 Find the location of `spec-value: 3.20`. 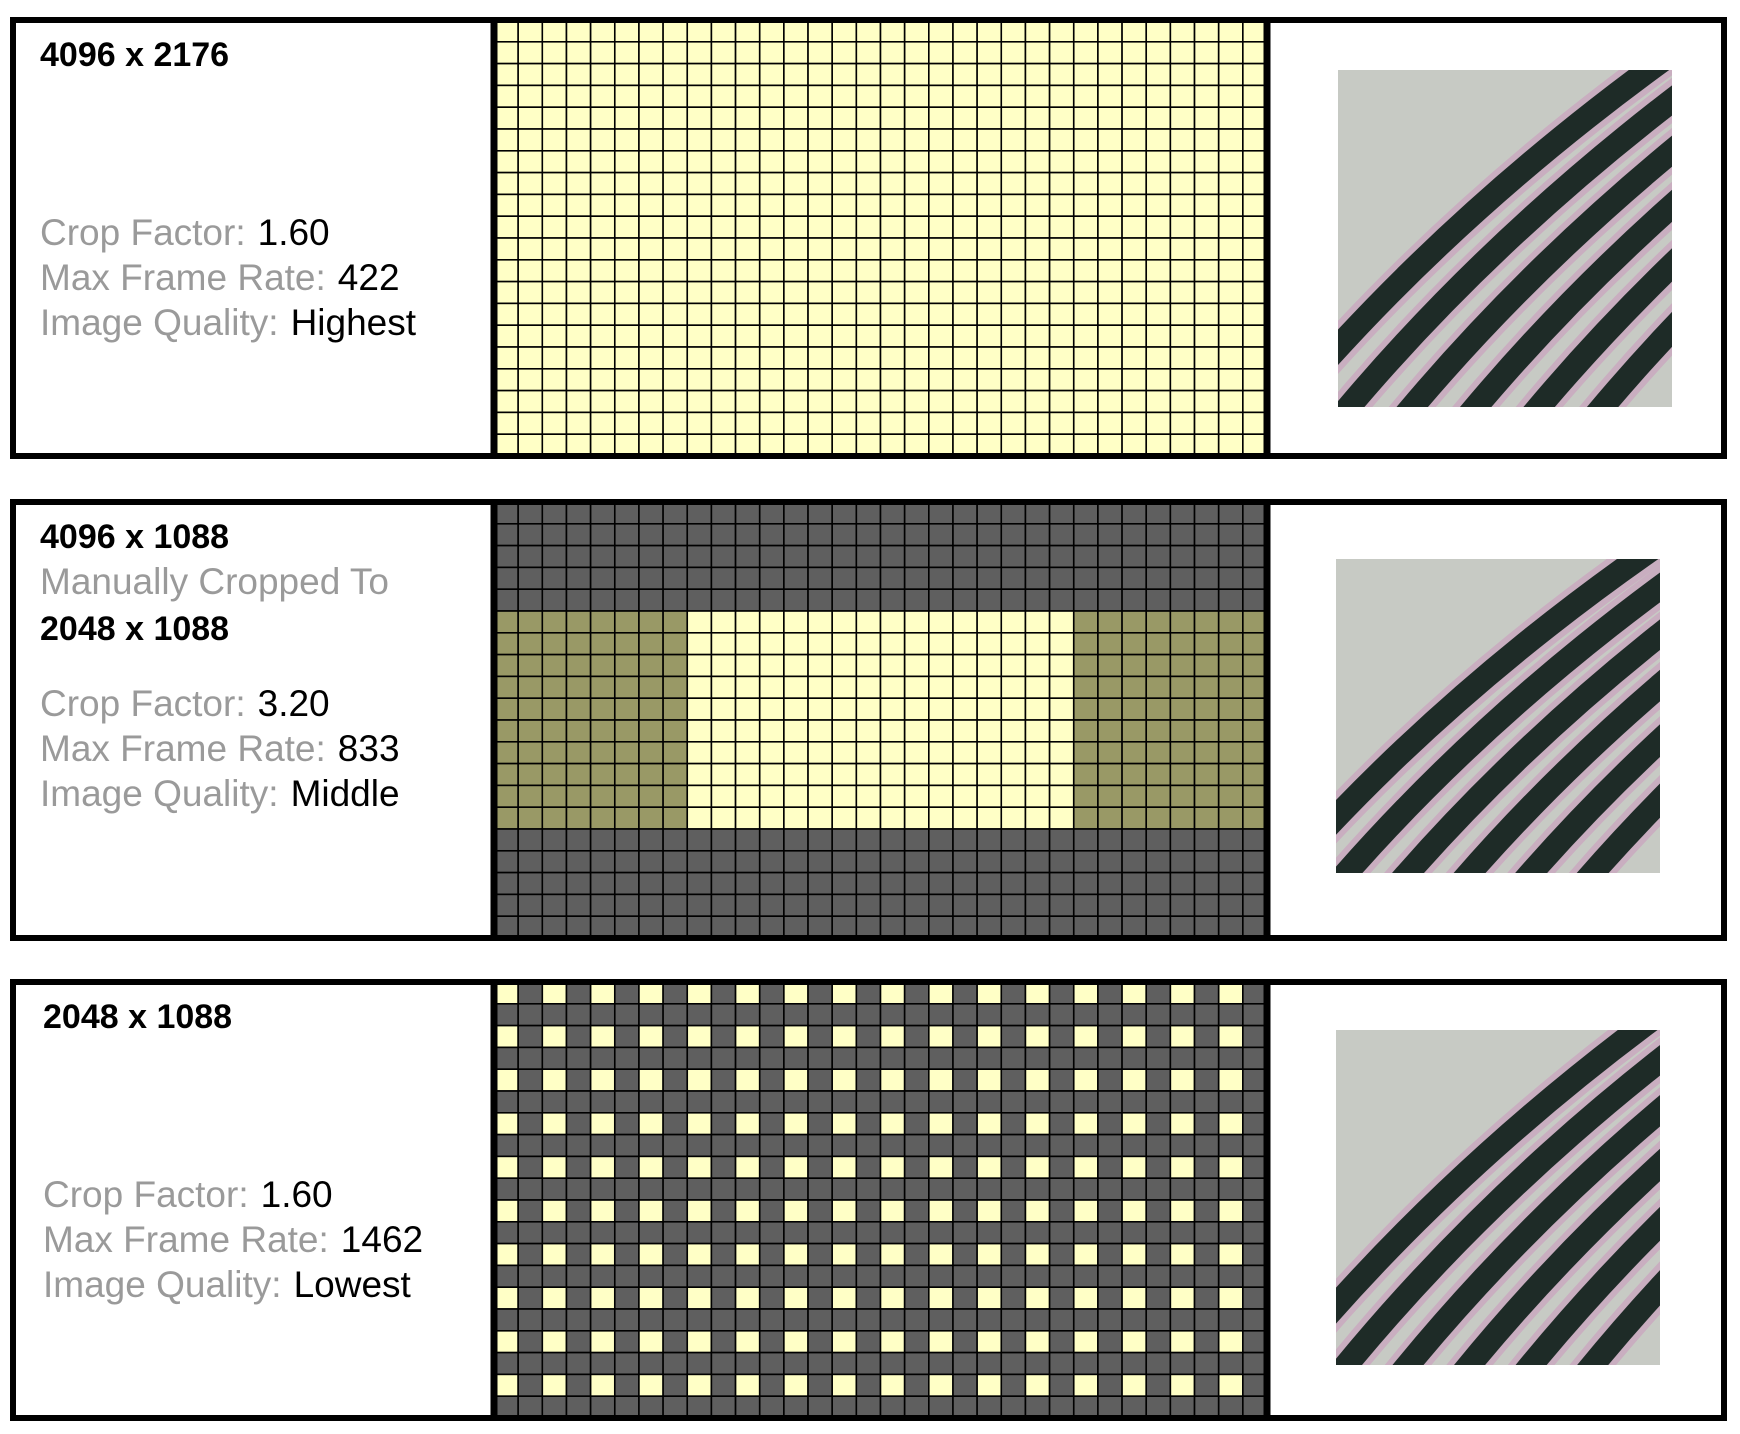

spec-value: 3.20 is located at coordinates (294, 703).